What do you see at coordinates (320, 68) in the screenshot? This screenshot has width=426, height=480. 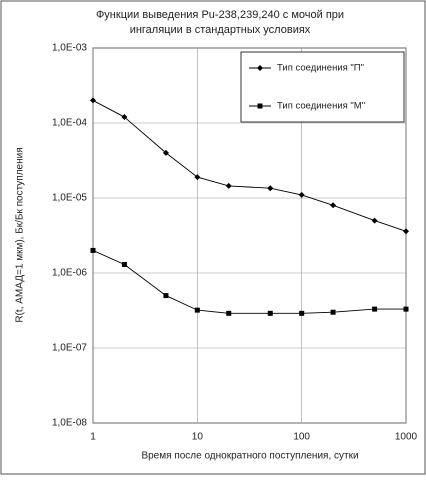 I see `legend-label: Тип соединения "П"` at bounding box center [320, 68].